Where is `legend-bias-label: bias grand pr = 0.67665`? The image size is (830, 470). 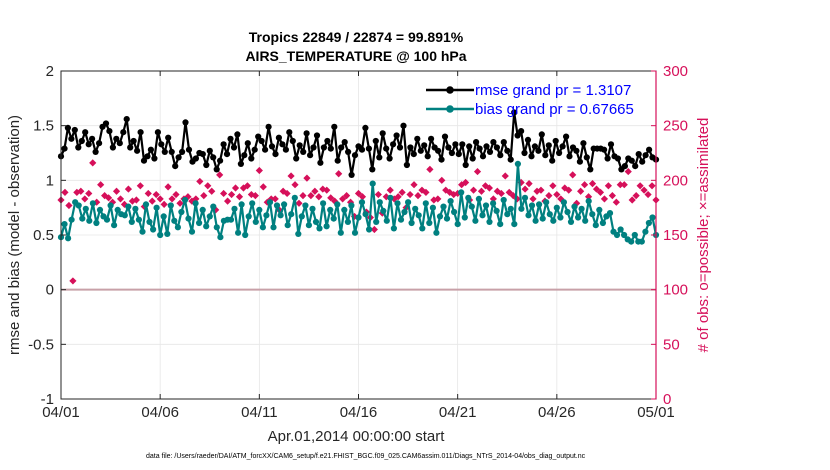 legend-bias-label: bias grand pr = 0.67665 is located at coordinates (554, 109).